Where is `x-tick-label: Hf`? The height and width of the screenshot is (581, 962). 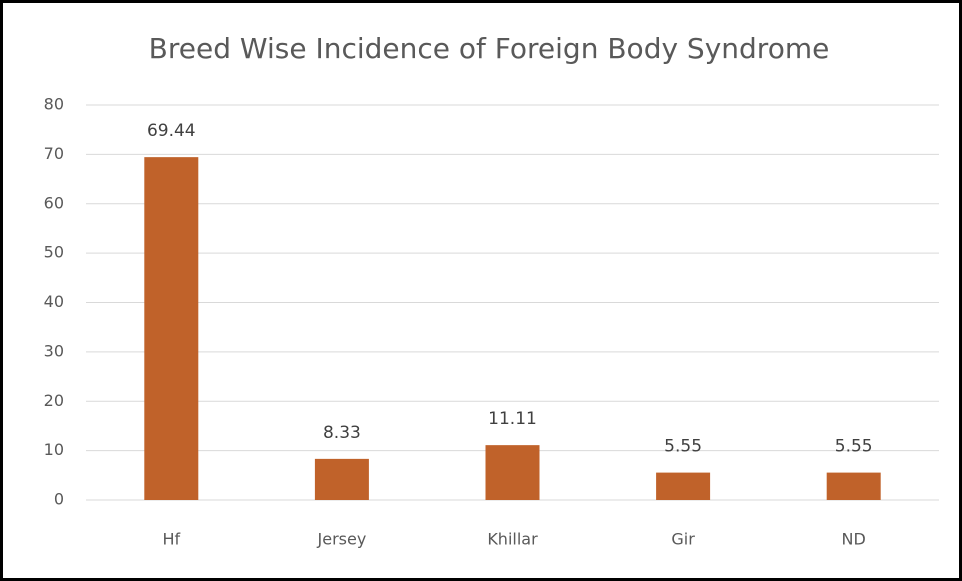 x-tick-label: Hf is located at coordinates (171, 539).